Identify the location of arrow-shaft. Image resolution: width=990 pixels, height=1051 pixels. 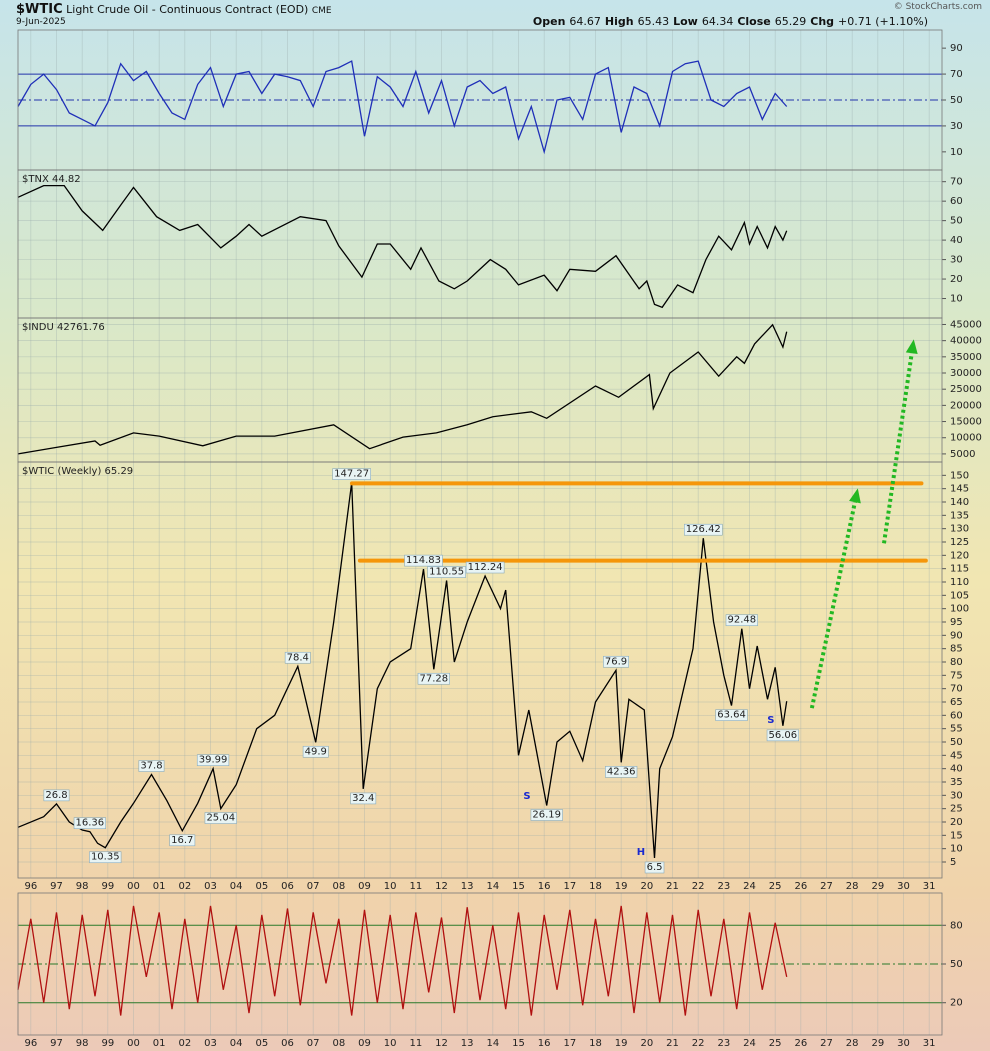
(898, 448).